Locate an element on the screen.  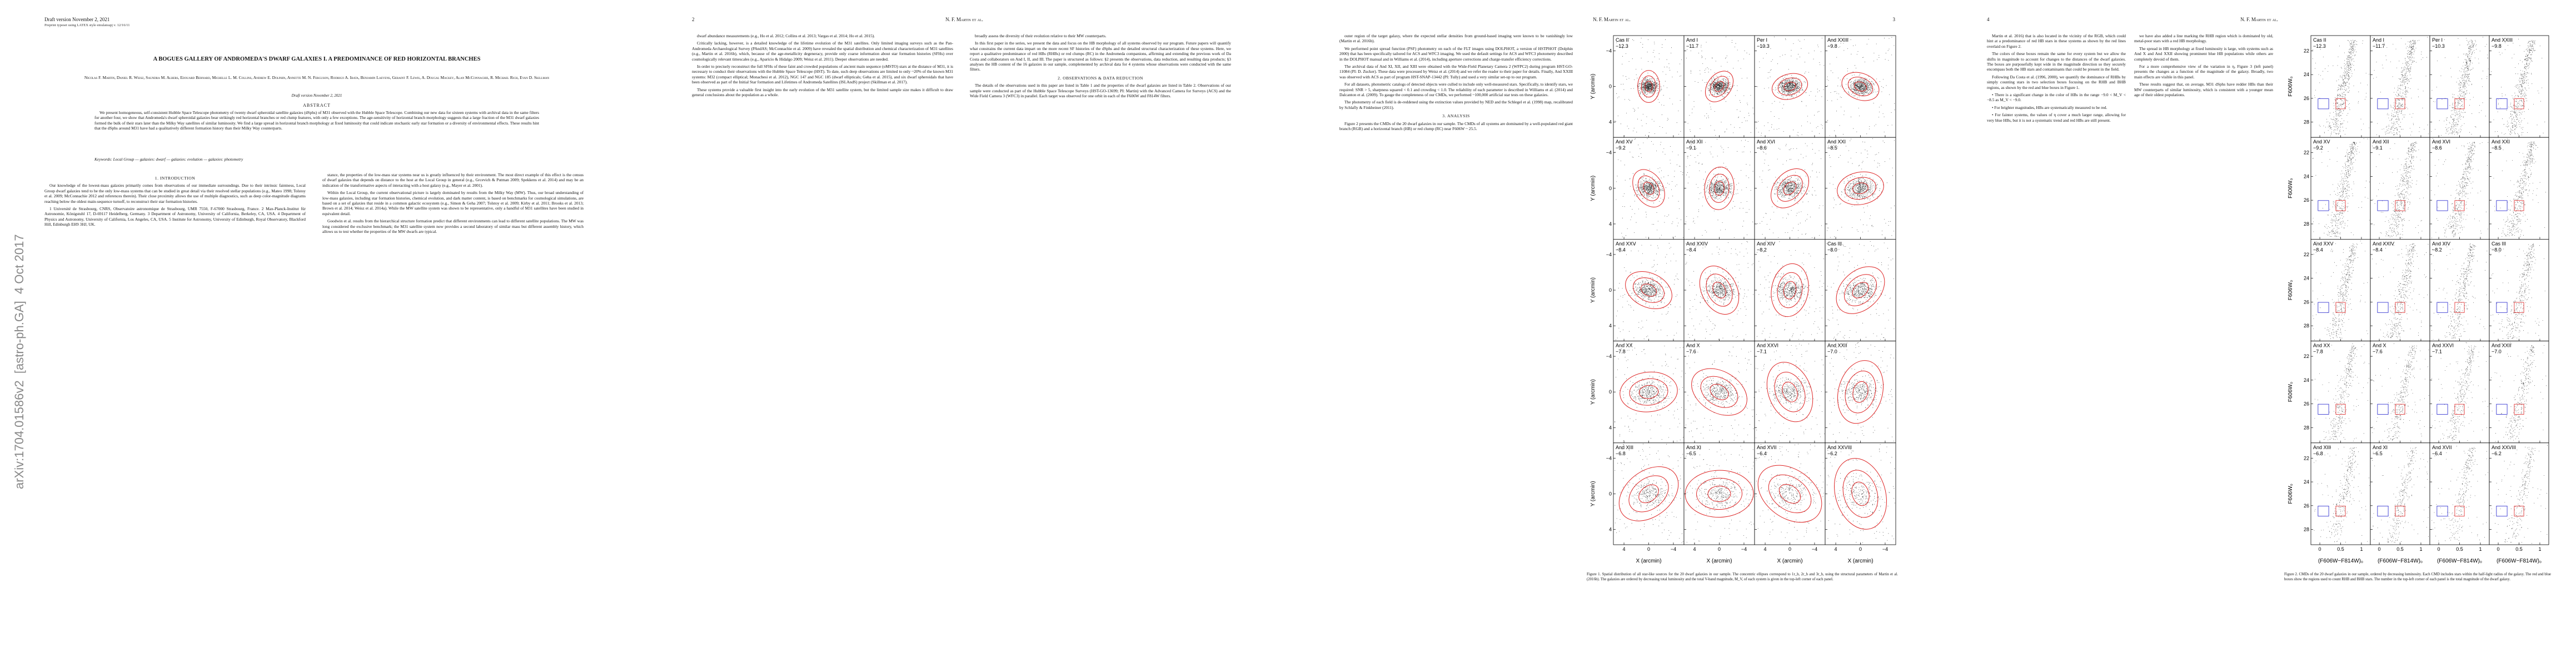
panel: Cas II−12.3 is located at coordinates (1649, 86).